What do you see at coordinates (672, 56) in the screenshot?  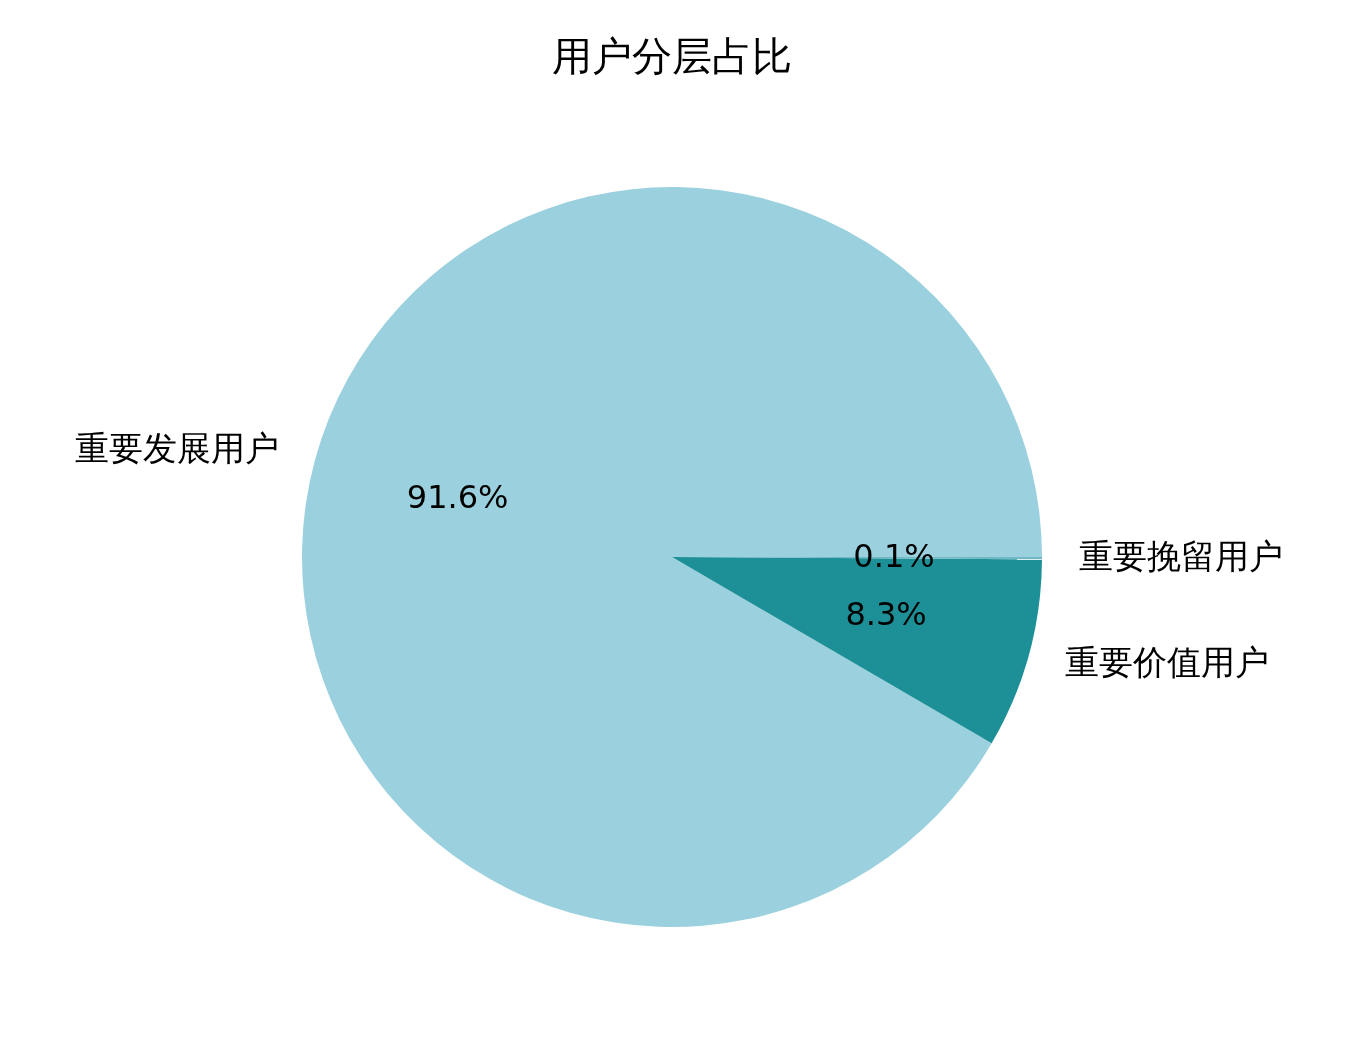 I see `title: 用户分层占比` at bounding box center [672, 56].